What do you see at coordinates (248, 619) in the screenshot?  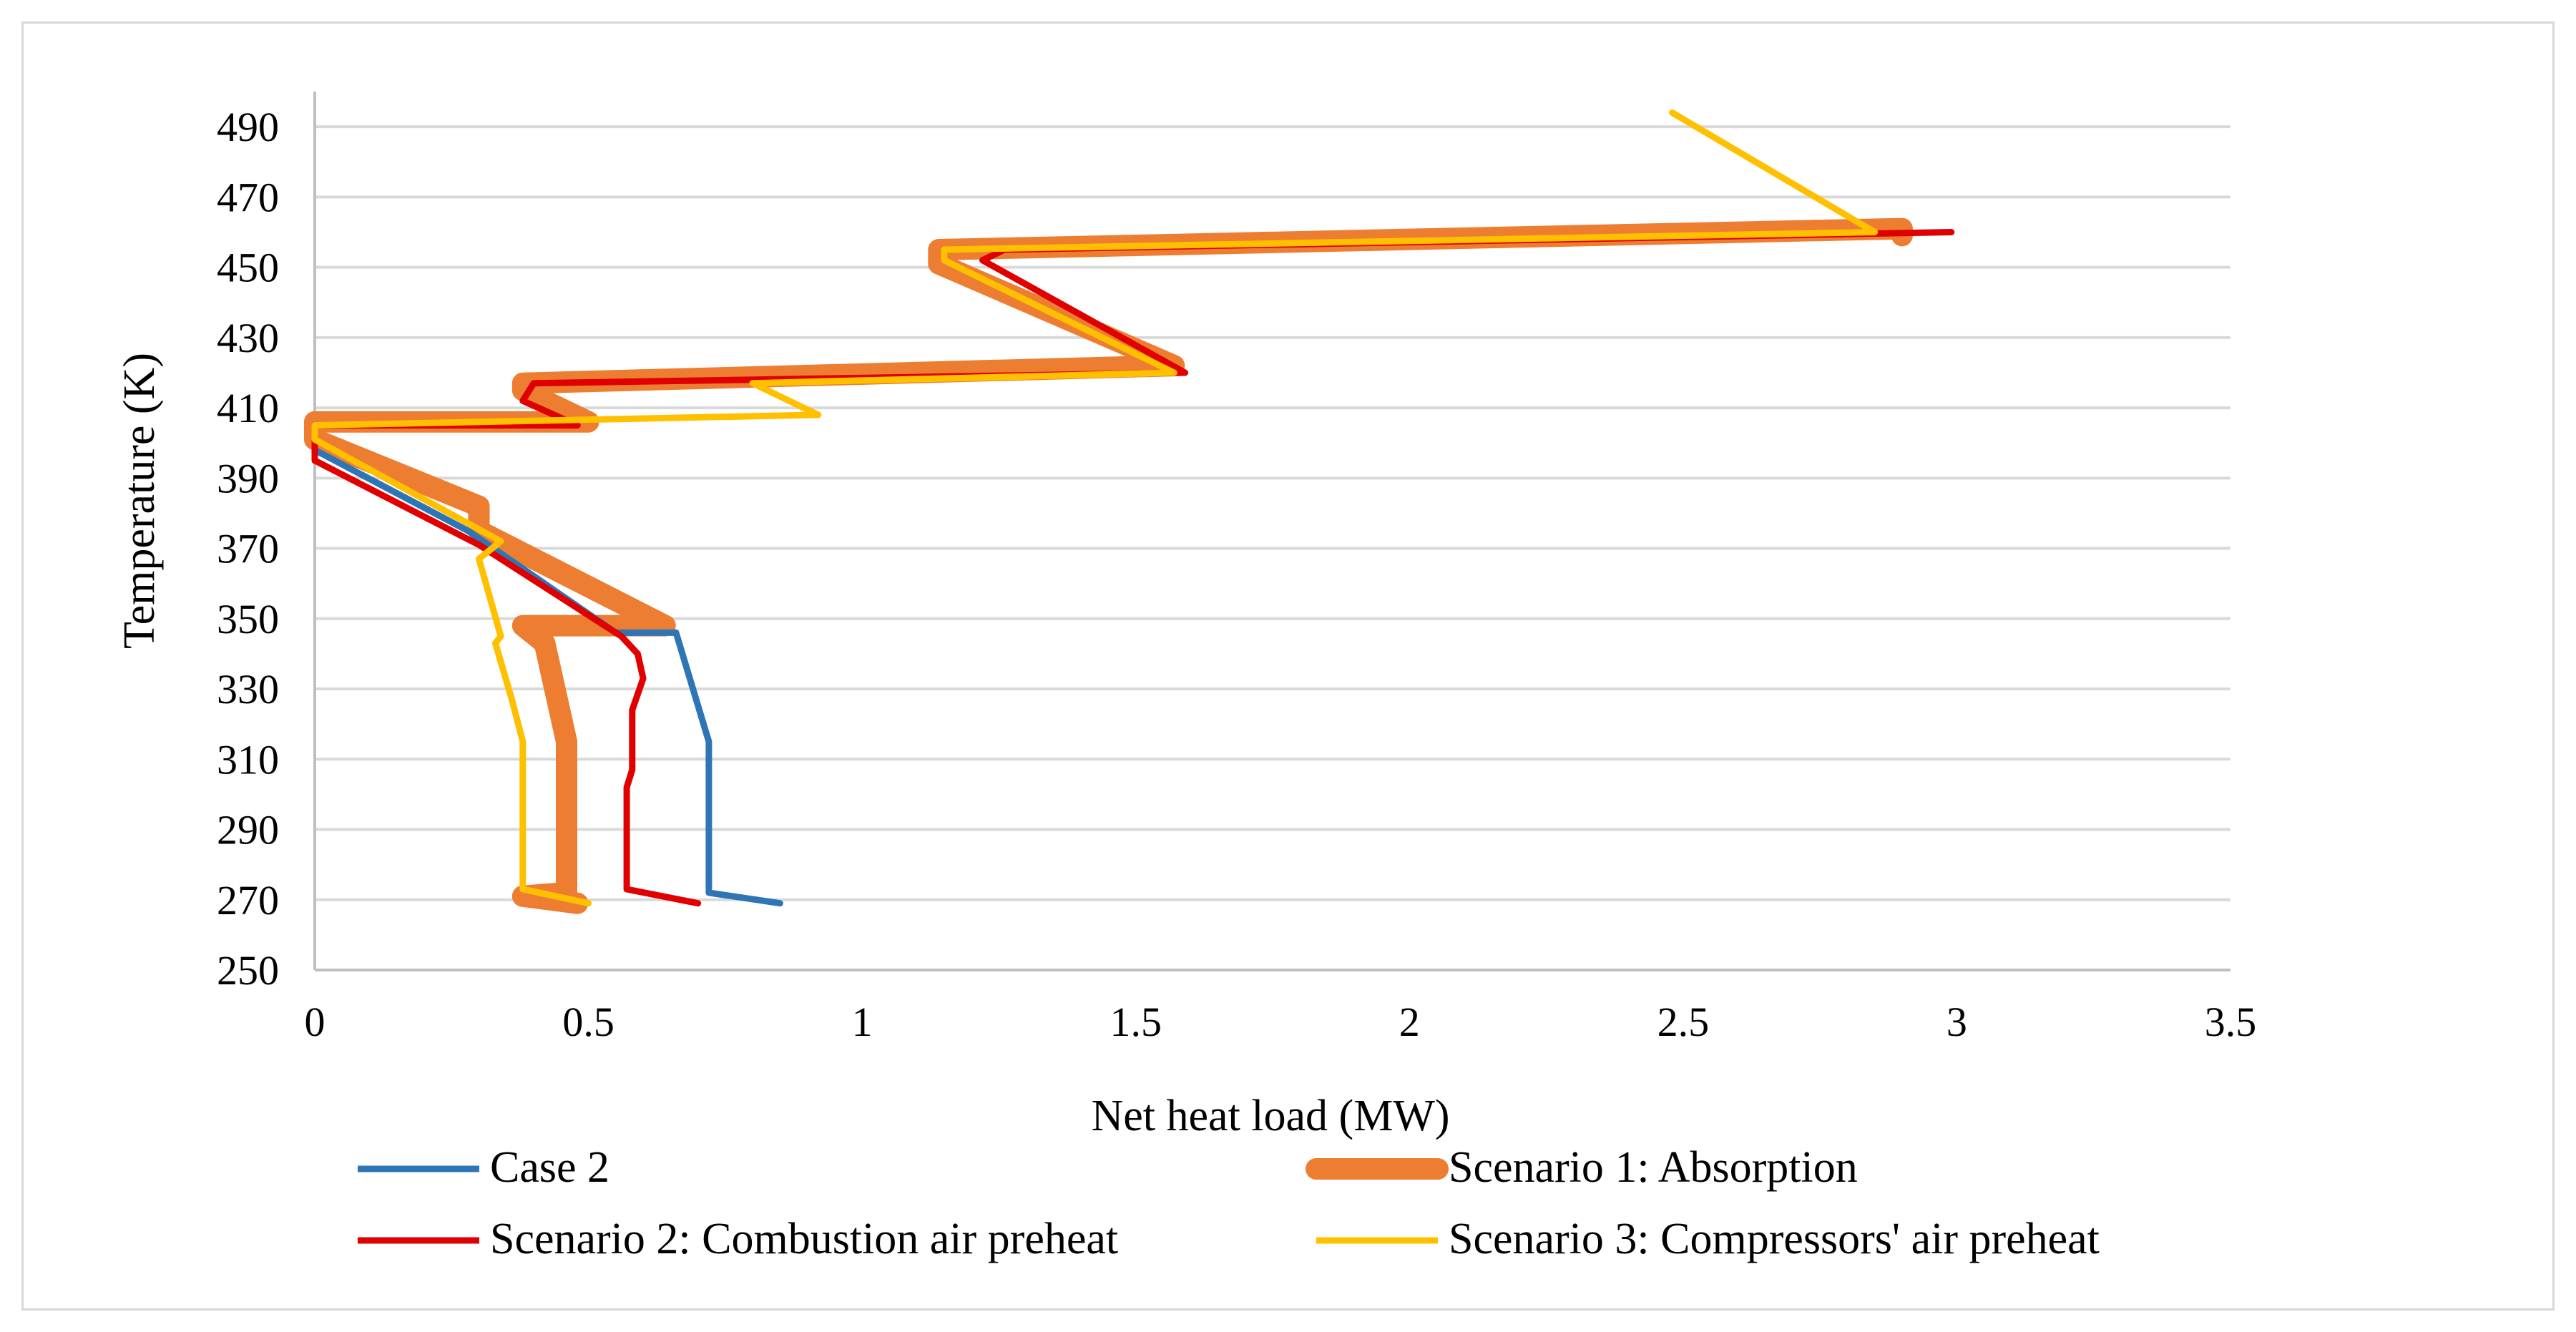 I see `y-tick-label: 350` at bounding box center [248, 619].